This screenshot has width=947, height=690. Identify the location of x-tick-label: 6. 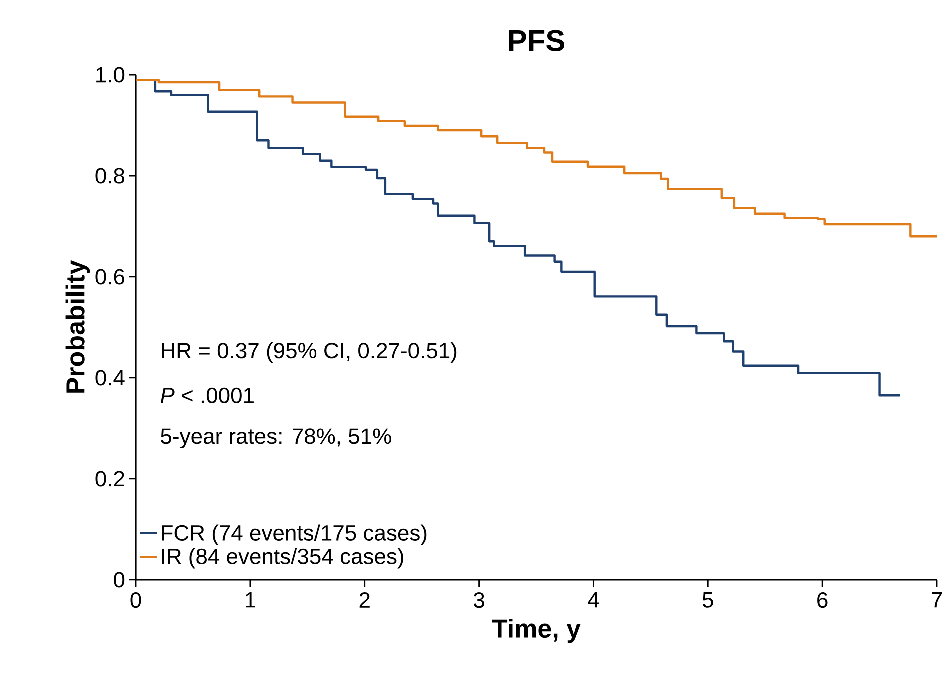
(823, 600).